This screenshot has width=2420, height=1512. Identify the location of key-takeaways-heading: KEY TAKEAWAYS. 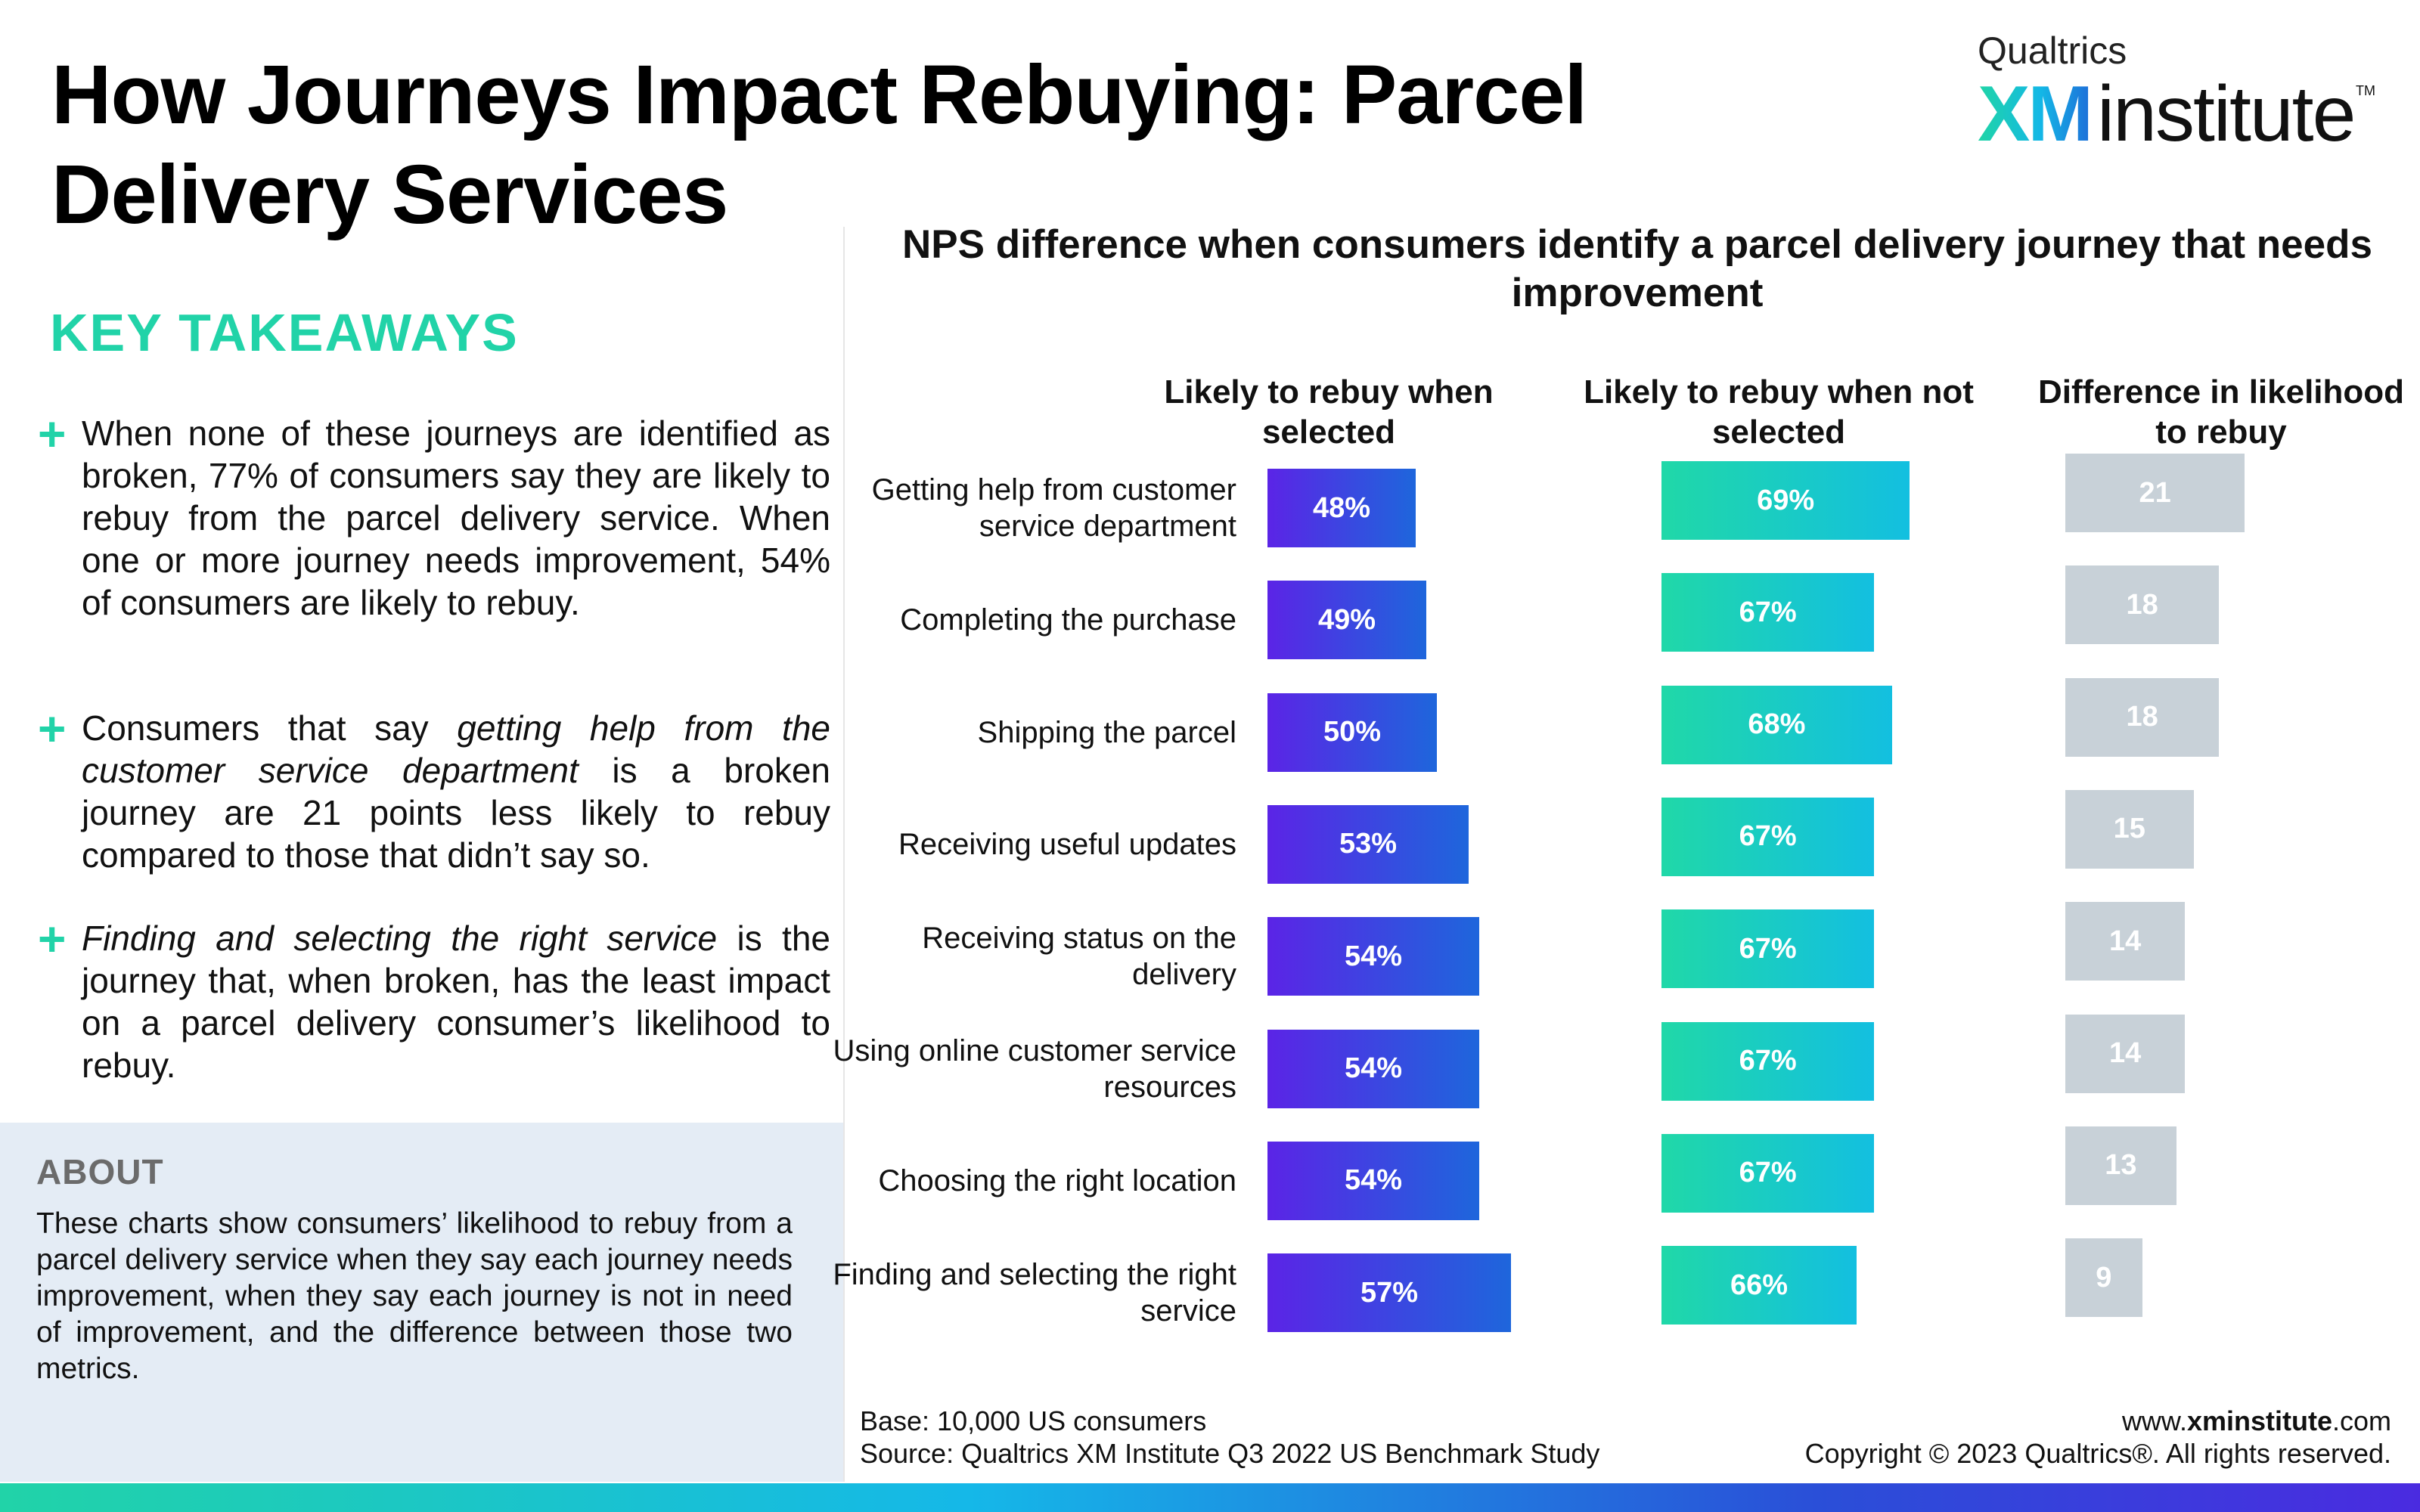
(284, 332).